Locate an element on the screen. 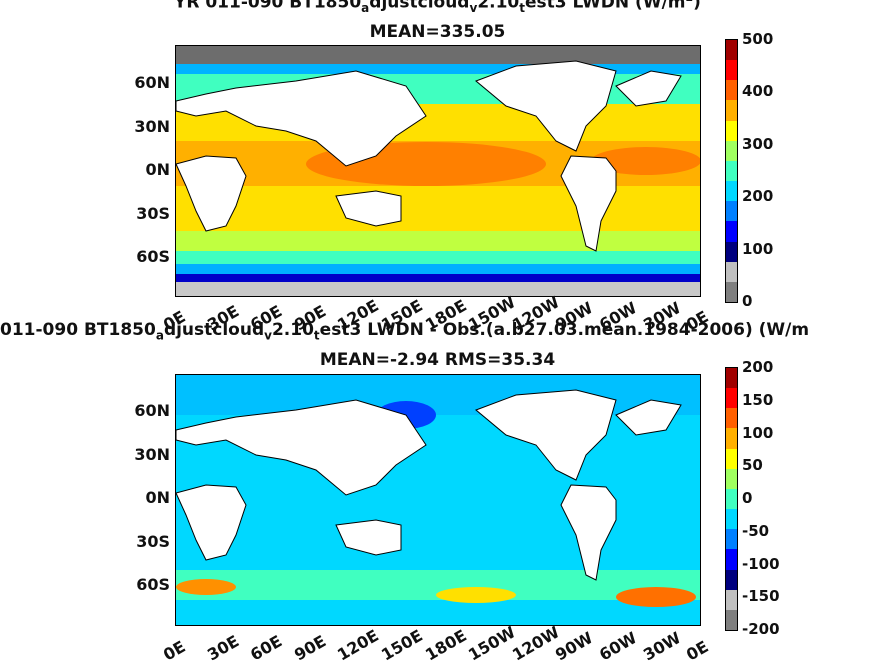 This screenshot has width=875, height=664. panel1-subtitle: MEAN=335.05 is located at coordinates (437, 32).